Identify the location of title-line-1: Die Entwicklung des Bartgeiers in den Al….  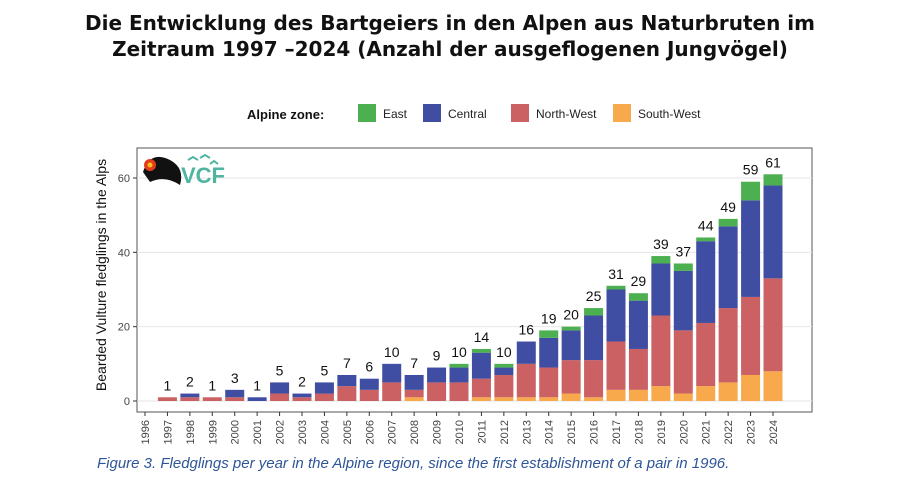
(450, 23).